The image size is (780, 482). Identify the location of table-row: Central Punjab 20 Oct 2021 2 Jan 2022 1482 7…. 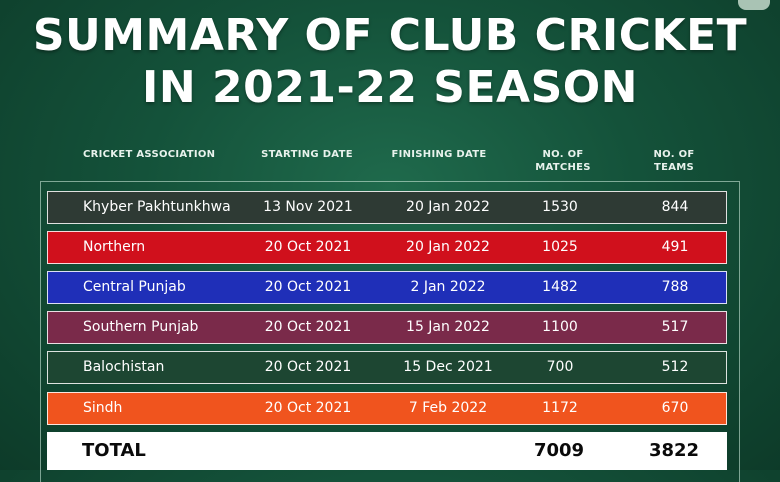
(387, 287).